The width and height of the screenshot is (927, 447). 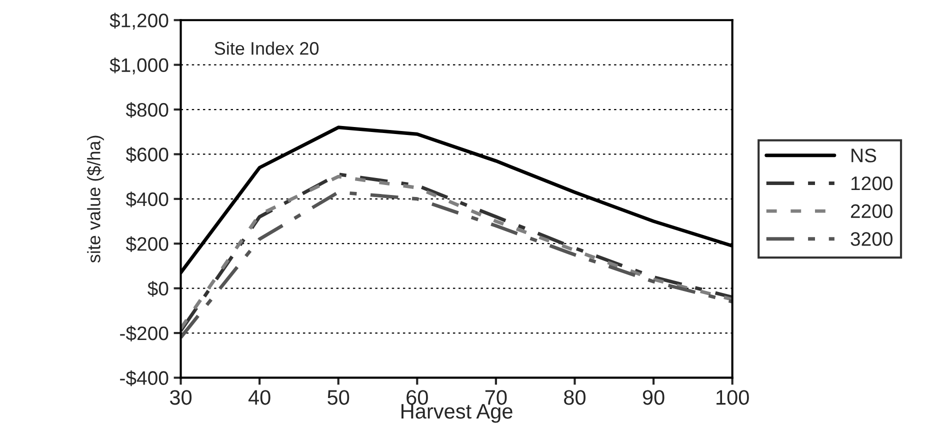 What do you see at coordinates (732, 397) in the screenshot?
I see `x-tick-label: 100` at bounding box center [732, 397].